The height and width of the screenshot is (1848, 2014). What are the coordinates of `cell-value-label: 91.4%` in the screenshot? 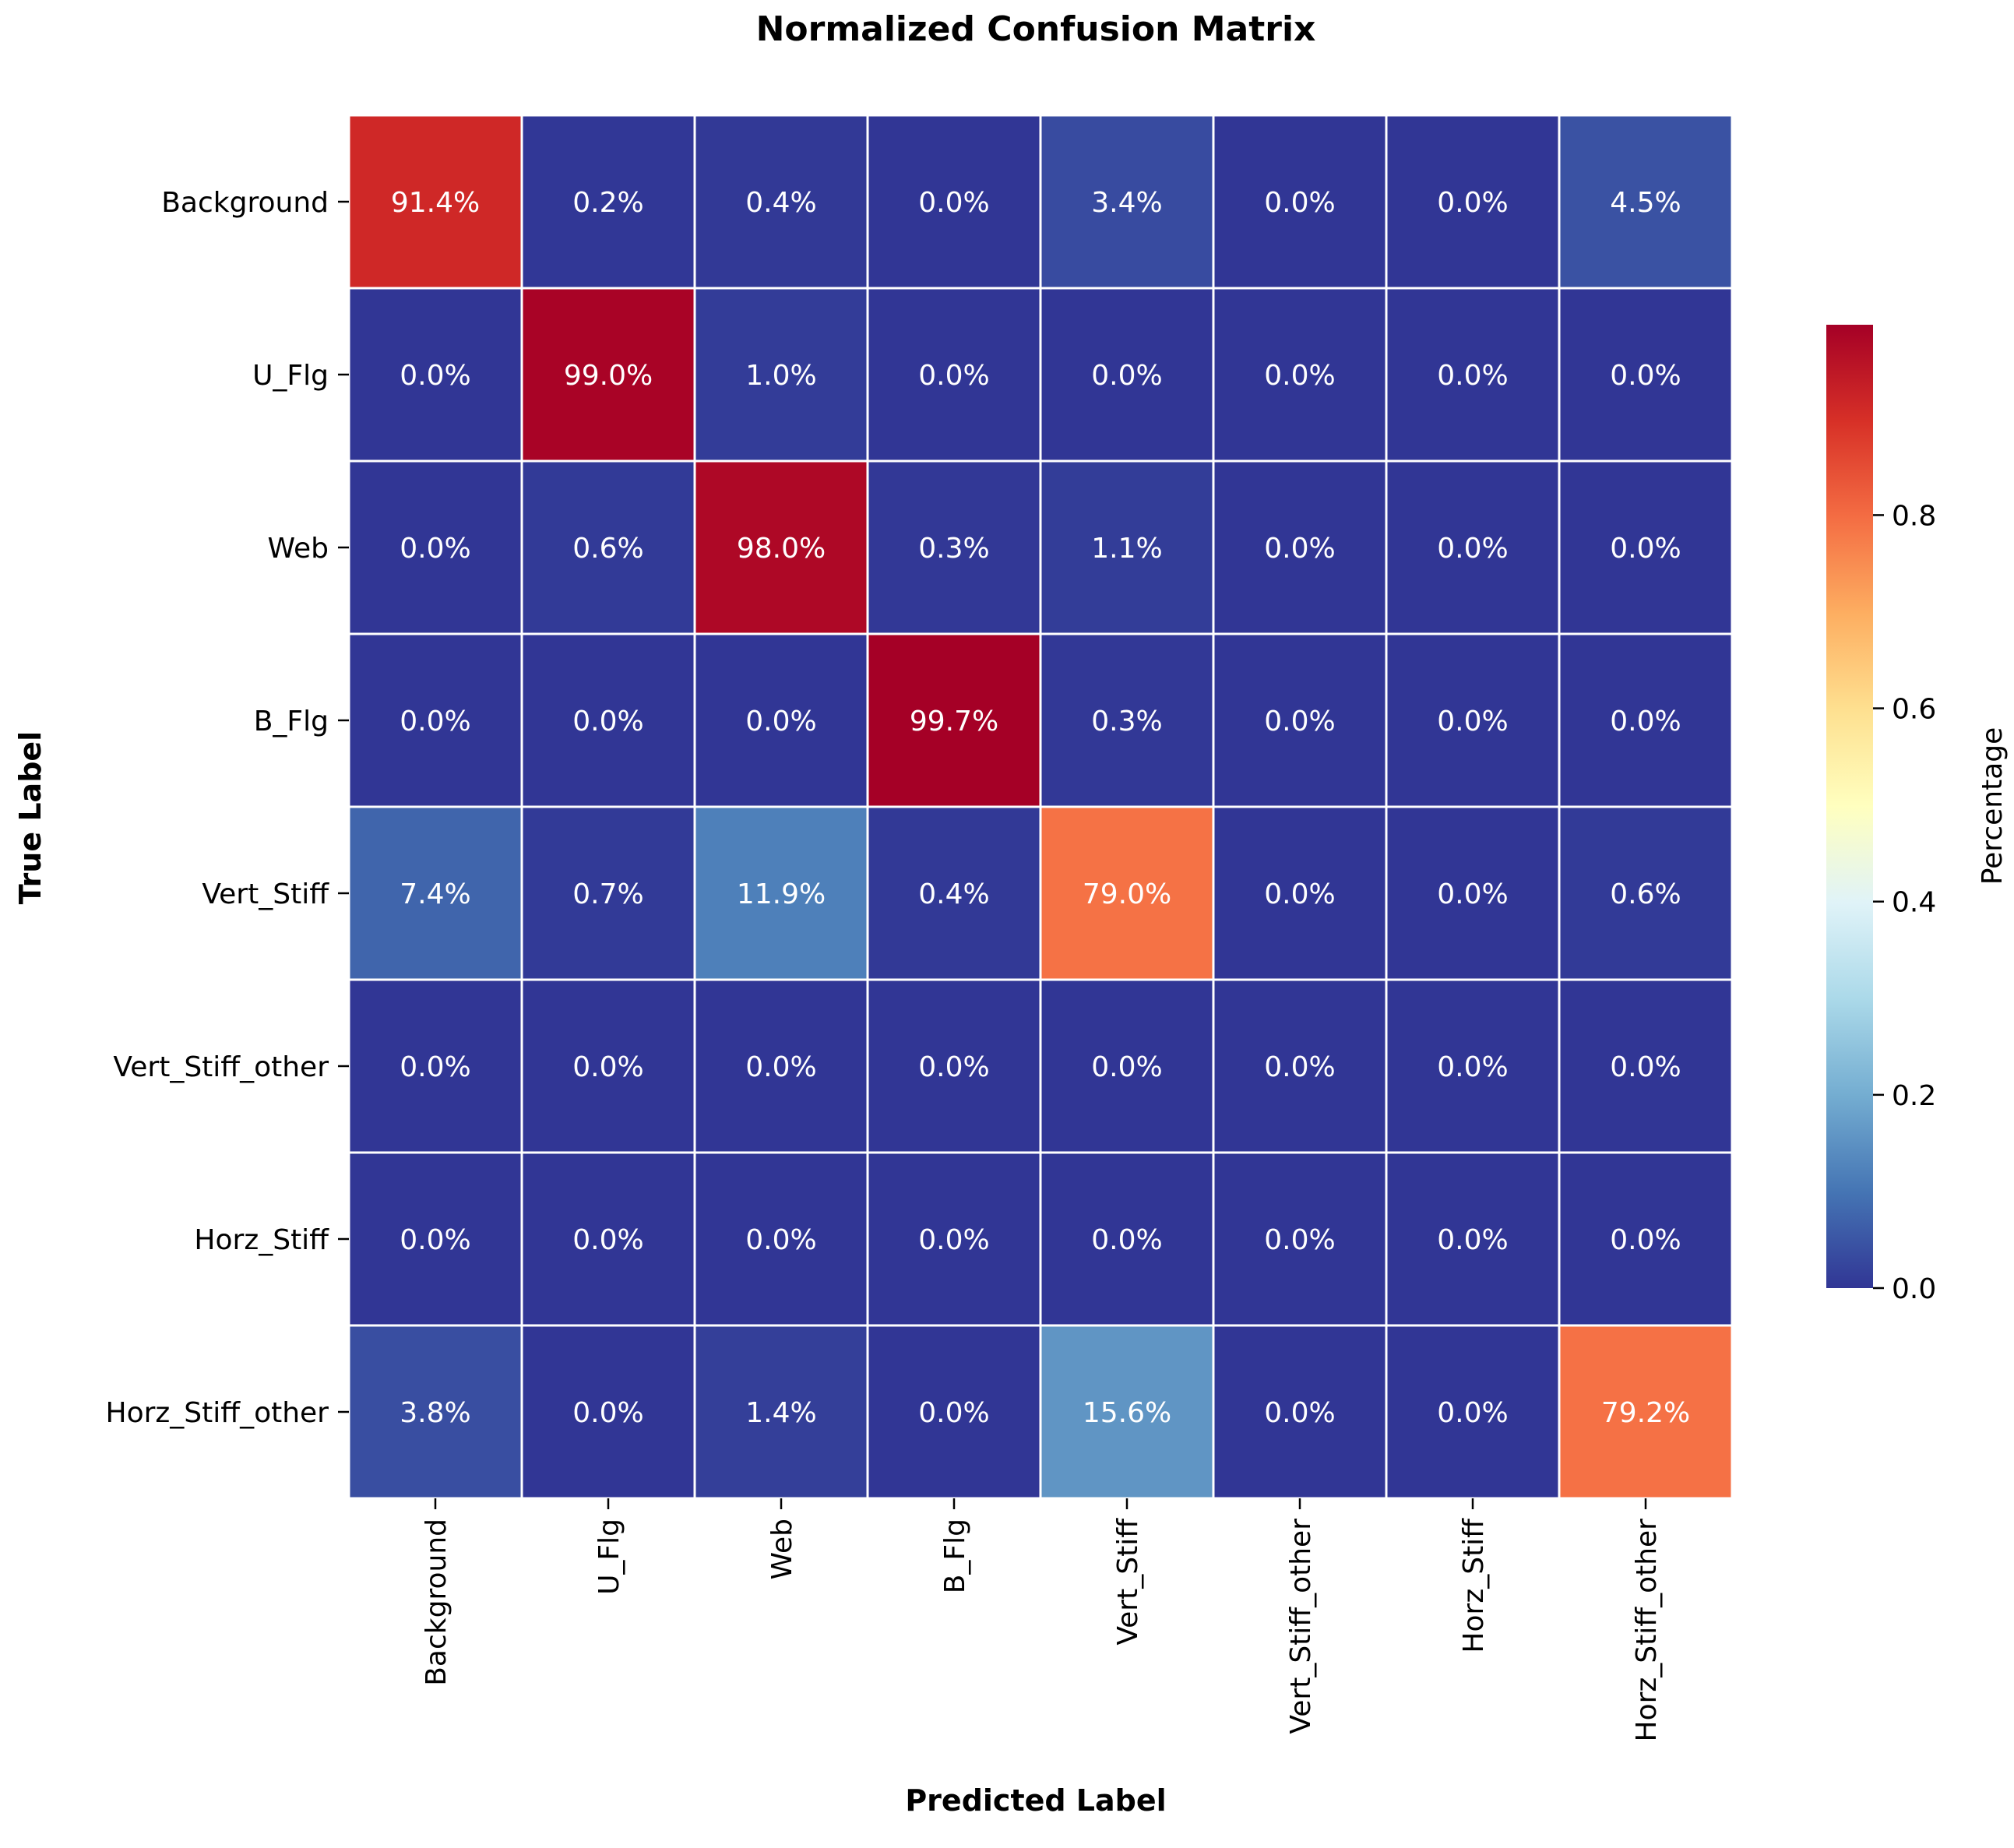 It's located at (435, 203).